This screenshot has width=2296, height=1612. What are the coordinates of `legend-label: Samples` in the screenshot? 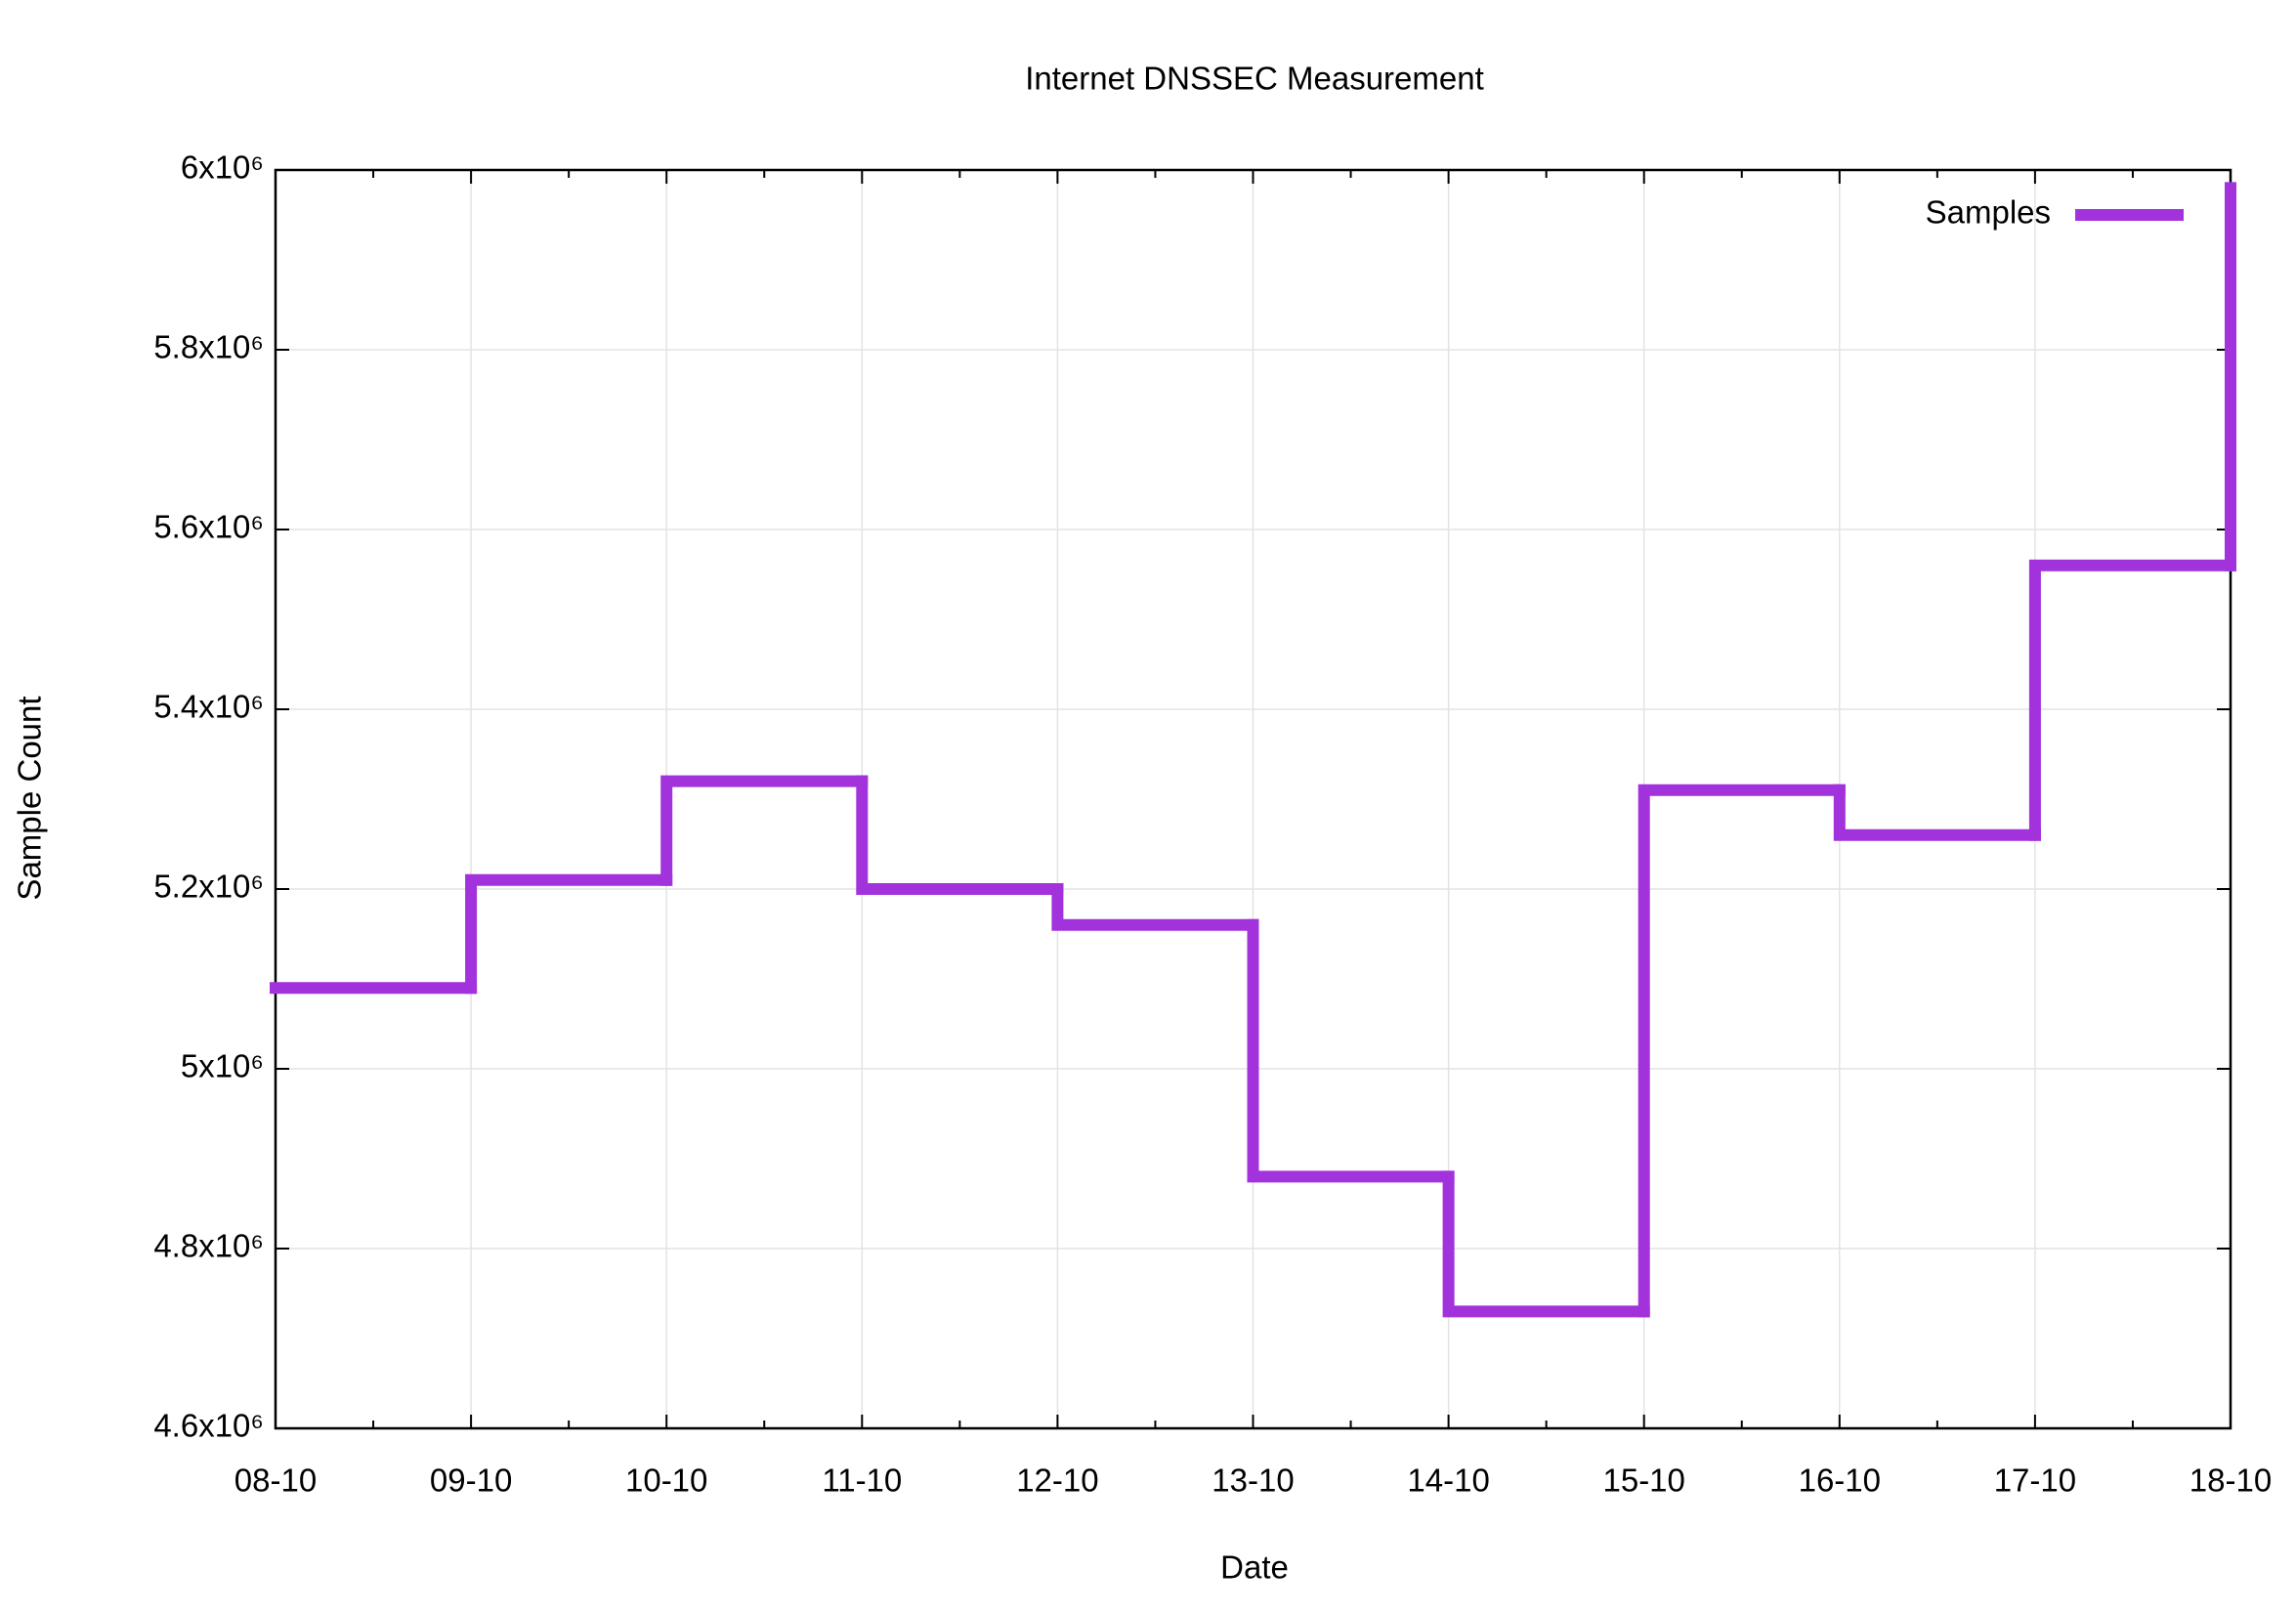 It's located at (1989, 212).